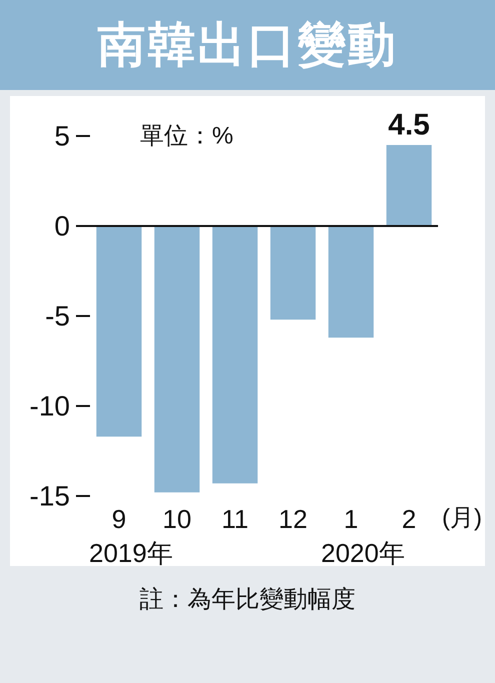  I want to click on text: 2019年, so click(131, 553).